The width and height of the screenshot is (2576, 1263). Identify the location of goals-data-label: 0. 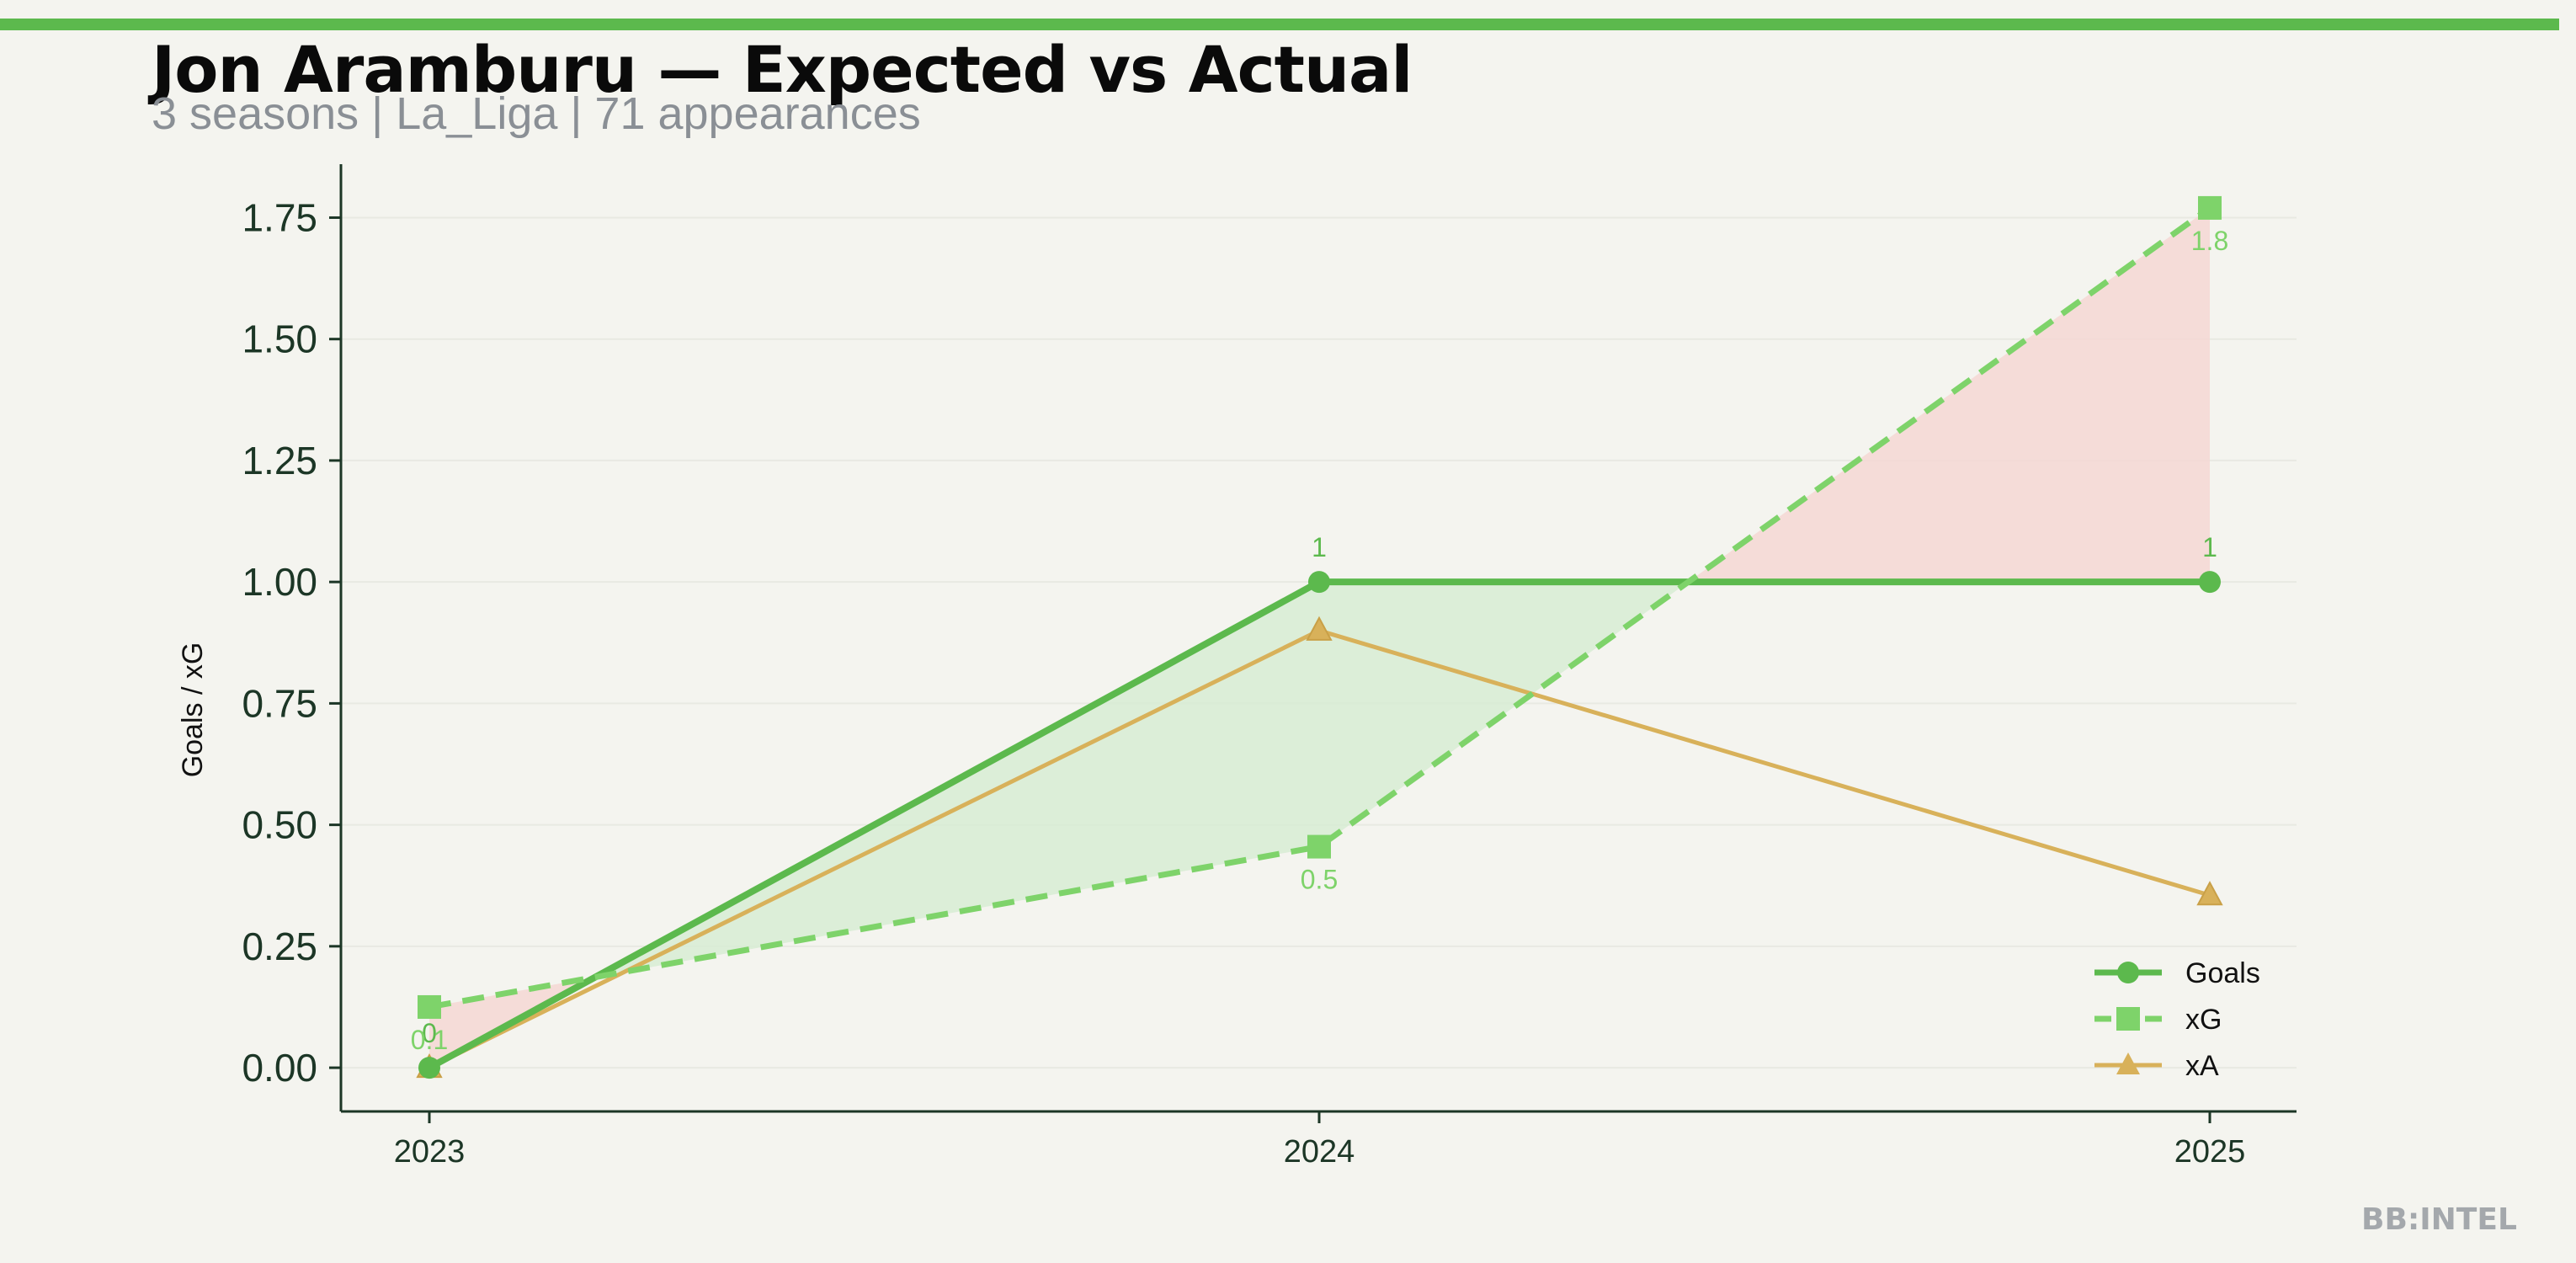
(430, 1033).